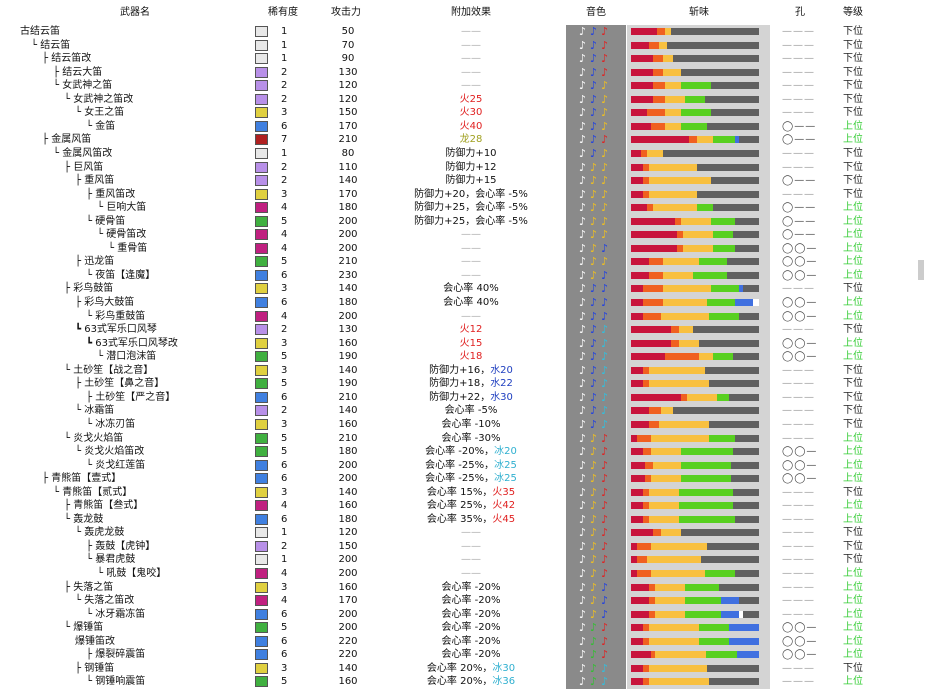 Image resolution: width=925 pixels, height=689 pixels. What do you see at coordinates (88, 588) in the screenshot?
I see `weapon-name: ├ 失落之笛` at bounding box center [88, 588].